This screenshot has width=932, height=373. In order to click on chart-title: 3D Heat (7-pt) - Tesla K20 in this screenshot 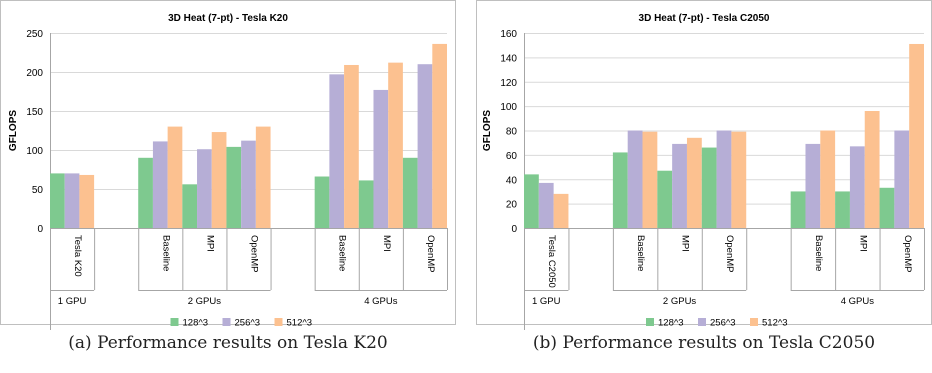, I will do `click(228, 18)`.